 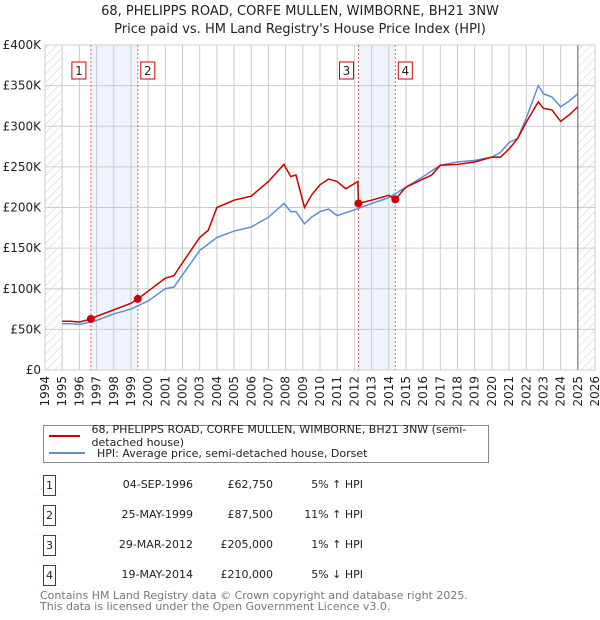 I want to click on sale-label: 1, so click(x=79, y=71).